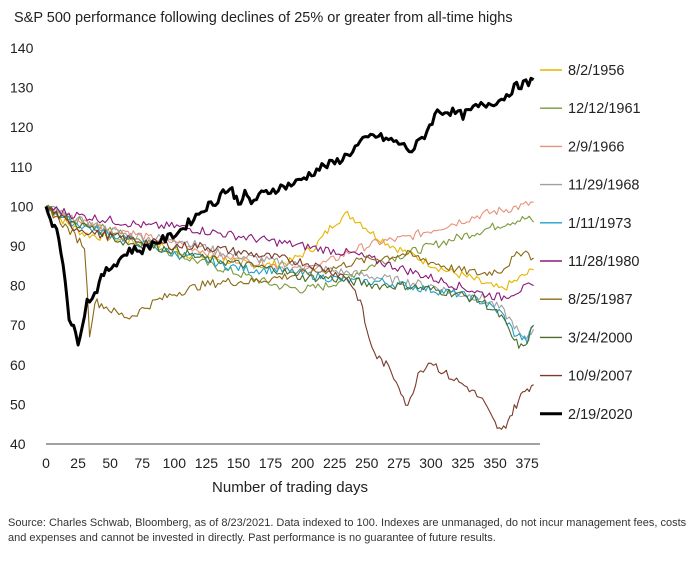 The width and height of the screenshot is (694, 561). I want to click on y-tick-label: 130, so click(22, 88).